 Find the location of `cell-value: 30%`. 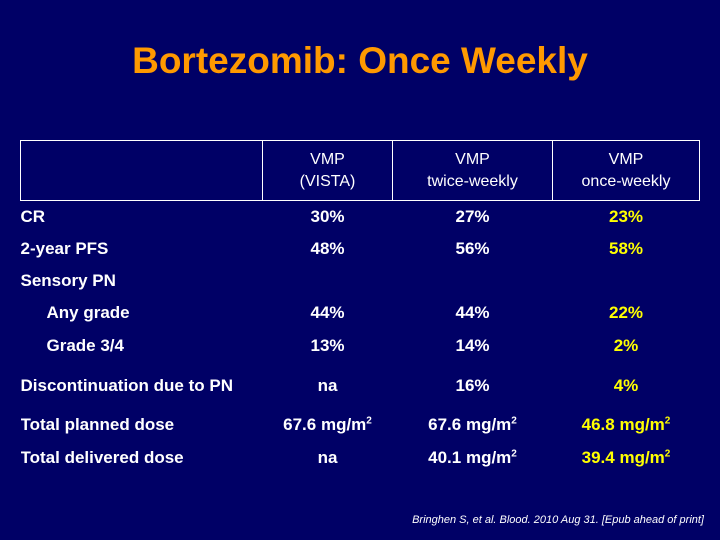

cell-value: 30% is located at coordinates (327, 216).